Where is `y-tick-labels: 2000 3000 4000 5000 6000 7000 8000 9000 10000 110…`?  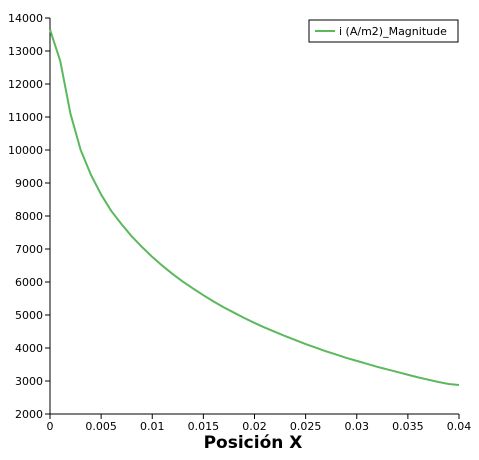 y-tick-labels: 2000 3000 4000 5000 6000 7000 8000 9000 10000 110… is located at coordinates (25, 216).